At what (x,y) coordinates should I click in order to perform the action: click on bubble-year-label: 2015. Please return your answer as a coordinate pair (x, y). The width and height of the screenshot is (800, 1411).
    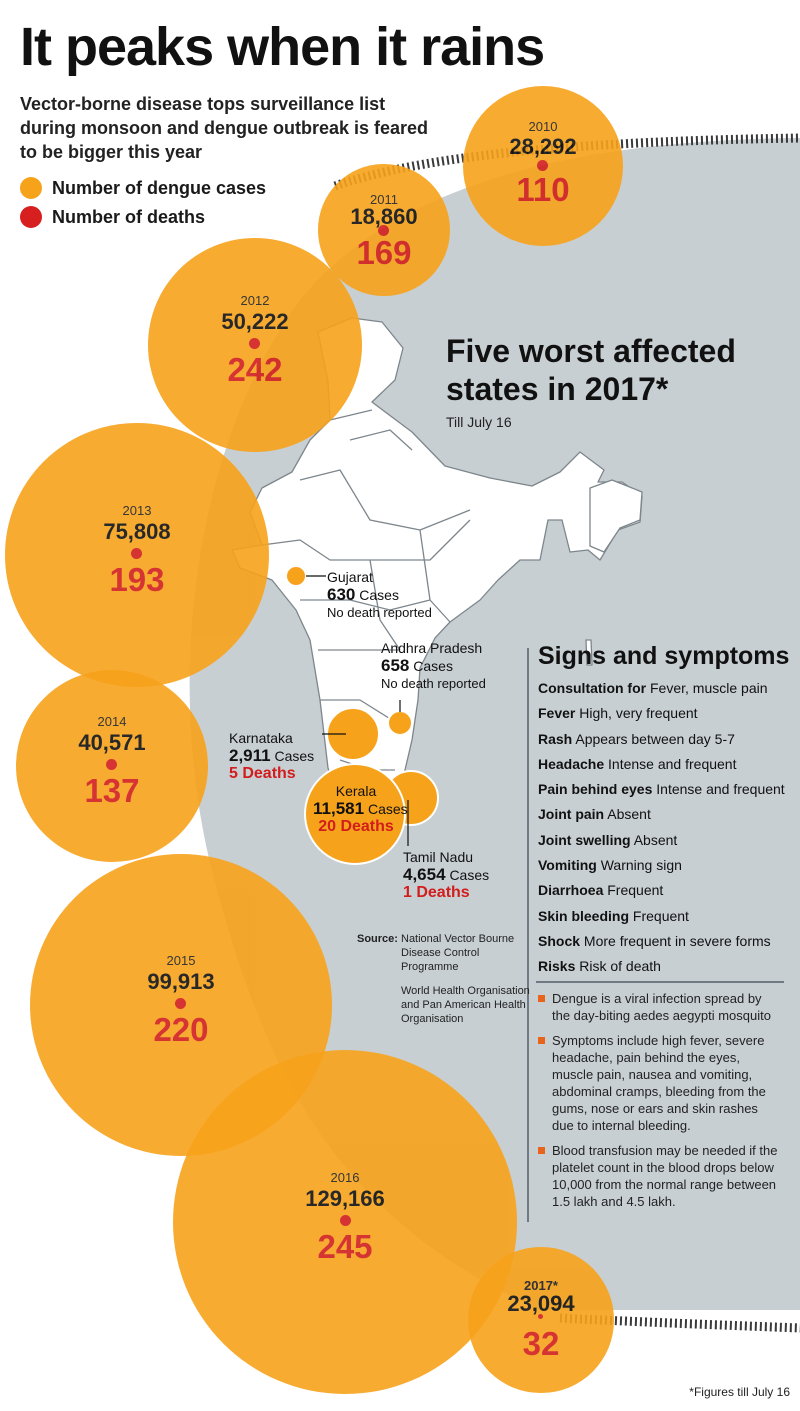
    Looking at the image, I should click on (181, 960).